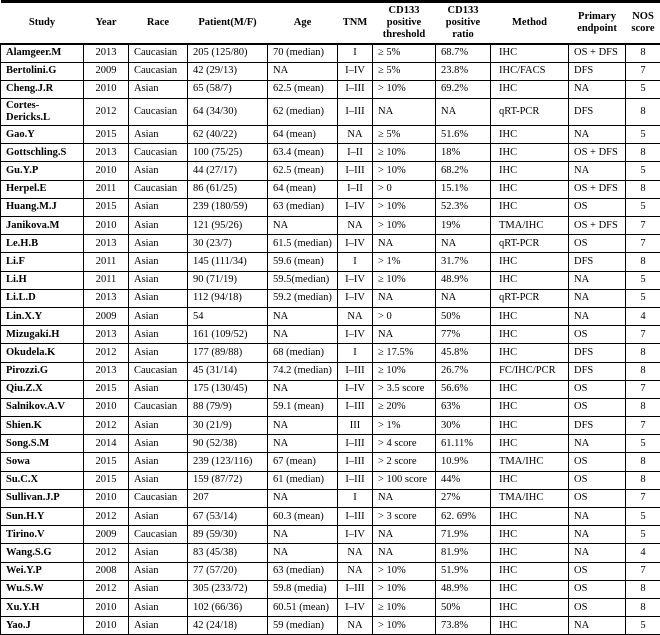  I want to click on cell-patient-m-f: 100 (75/25), so click(228, 153).